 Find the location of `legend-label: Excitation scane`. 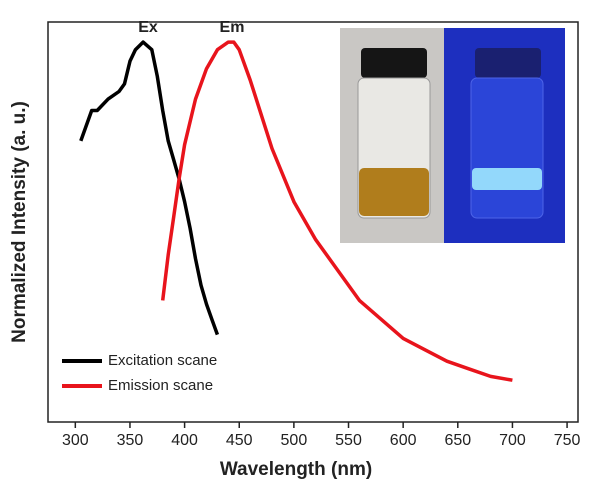

legend-label: Excitation scane is located at coordinates (162, 360).